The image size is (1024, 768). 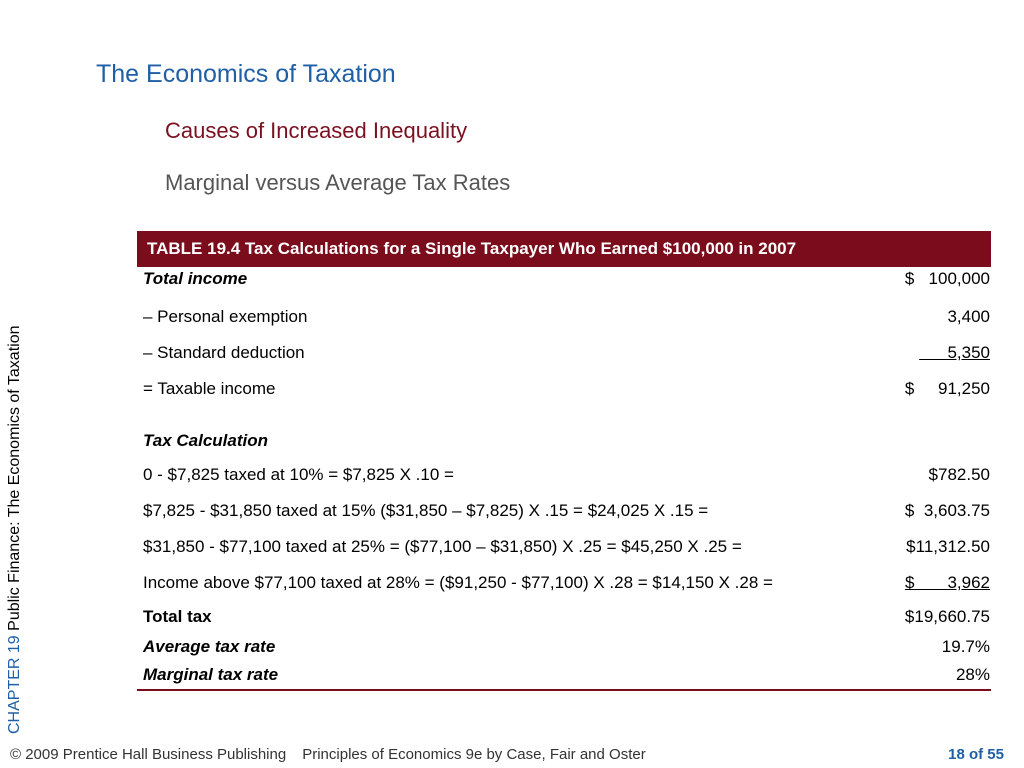 I want to click on table-row-standard-deduction: – Standard deduction 5,350, so click(x=564, y=357).